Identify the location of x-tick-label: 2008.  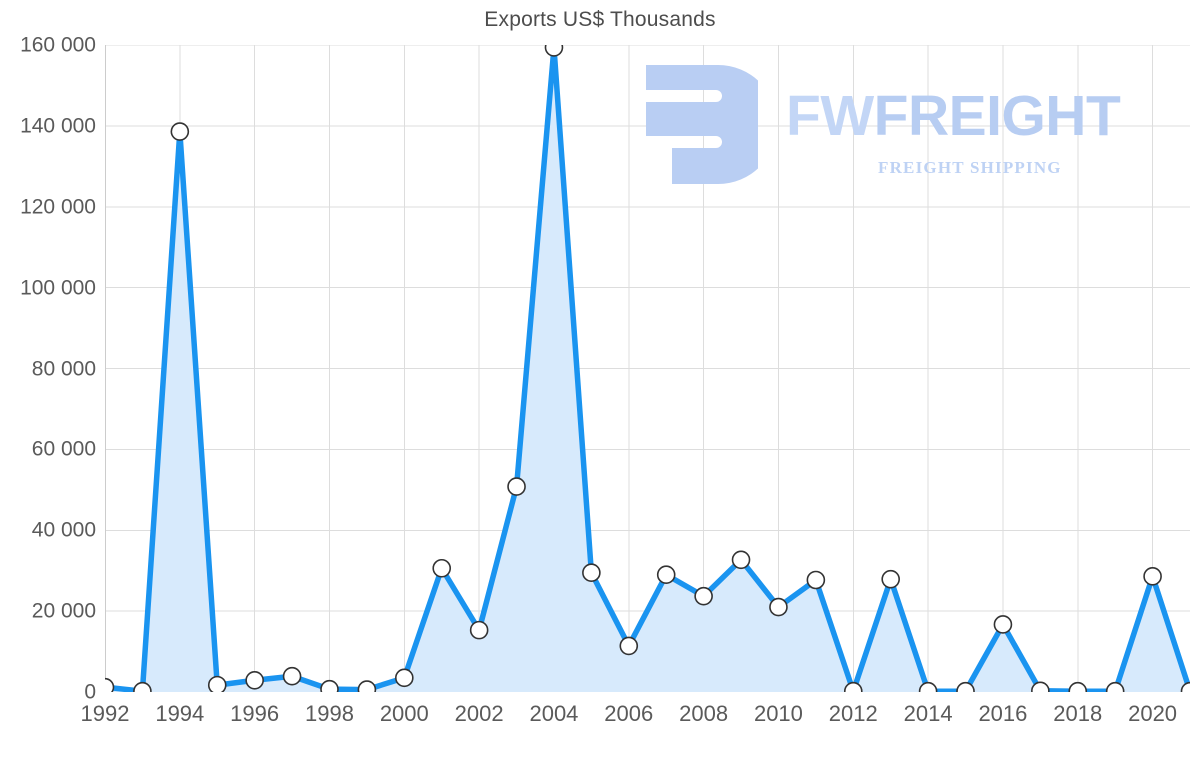
(704, 713).